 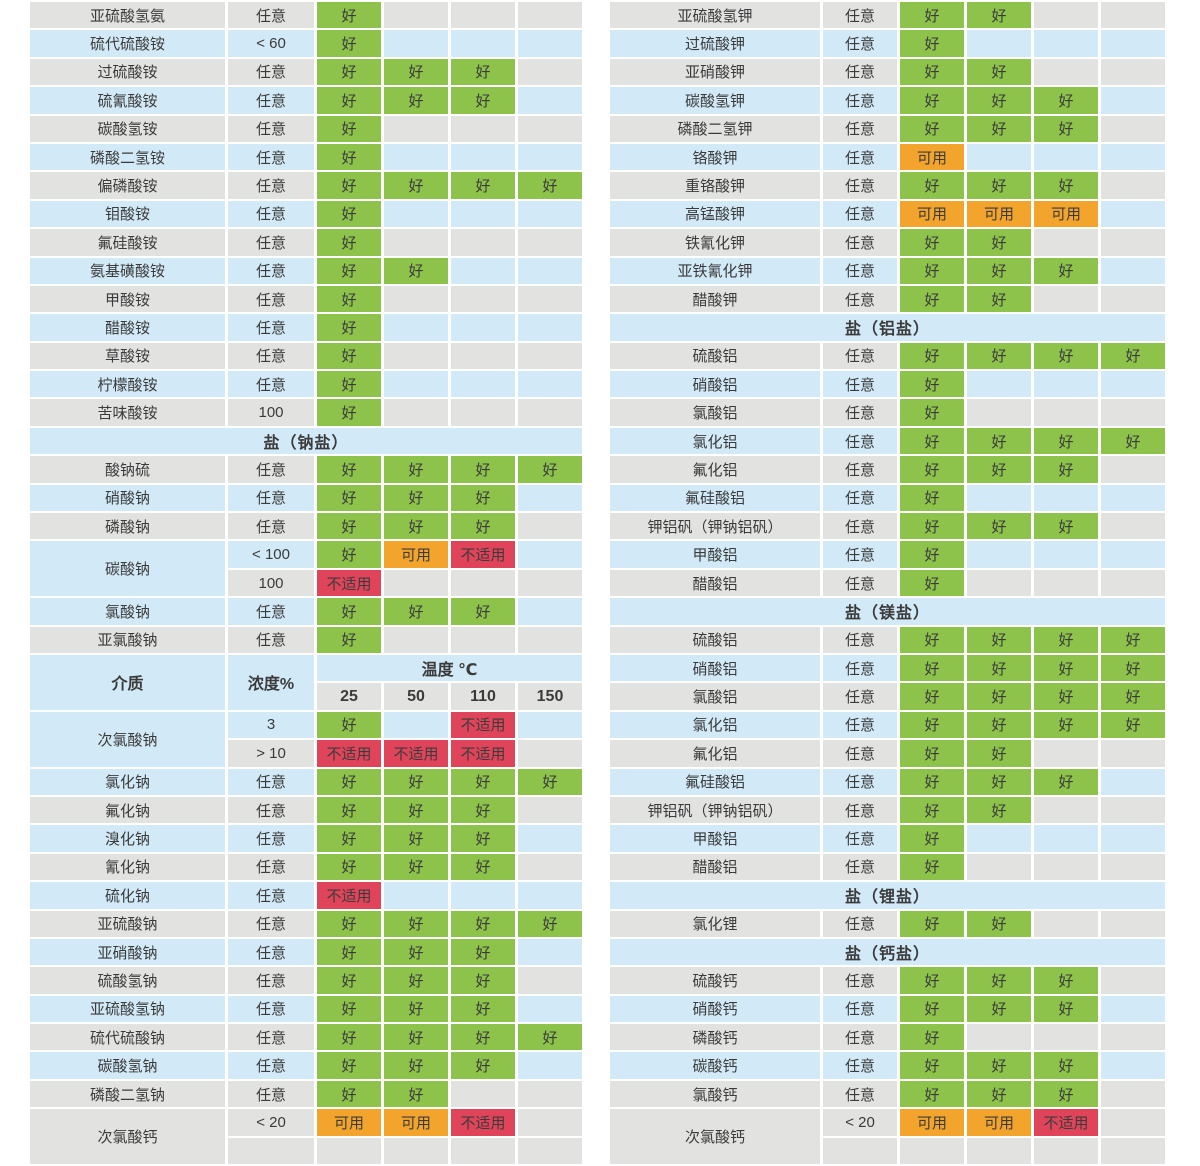 What do you see at coordinates (127, 838) in the screenshot?
I see `chemical-name-cell: 溴化钠` at bounding box center [127, 838].